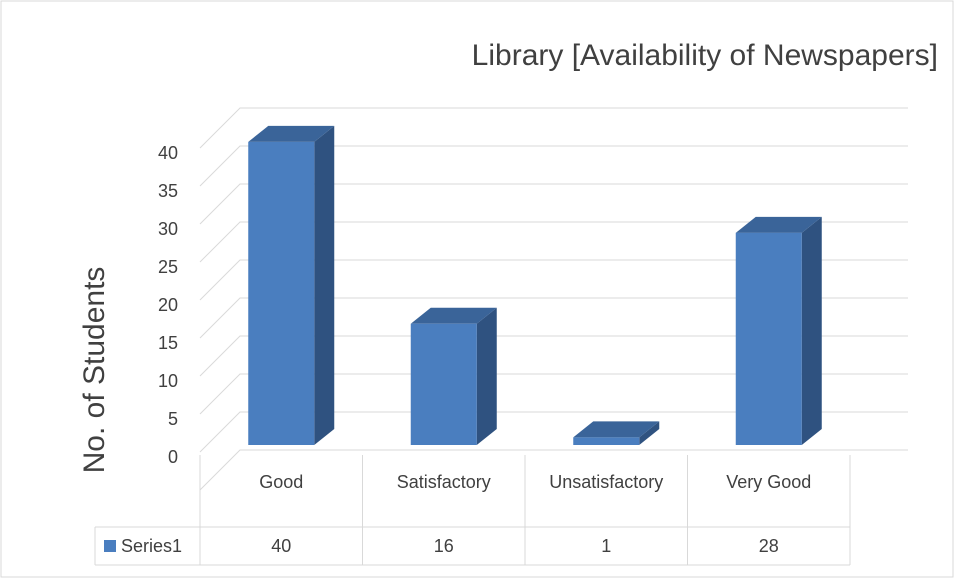 The image size is (954, 583). I want to click on y-tick-label: 5, so click(173, 419).